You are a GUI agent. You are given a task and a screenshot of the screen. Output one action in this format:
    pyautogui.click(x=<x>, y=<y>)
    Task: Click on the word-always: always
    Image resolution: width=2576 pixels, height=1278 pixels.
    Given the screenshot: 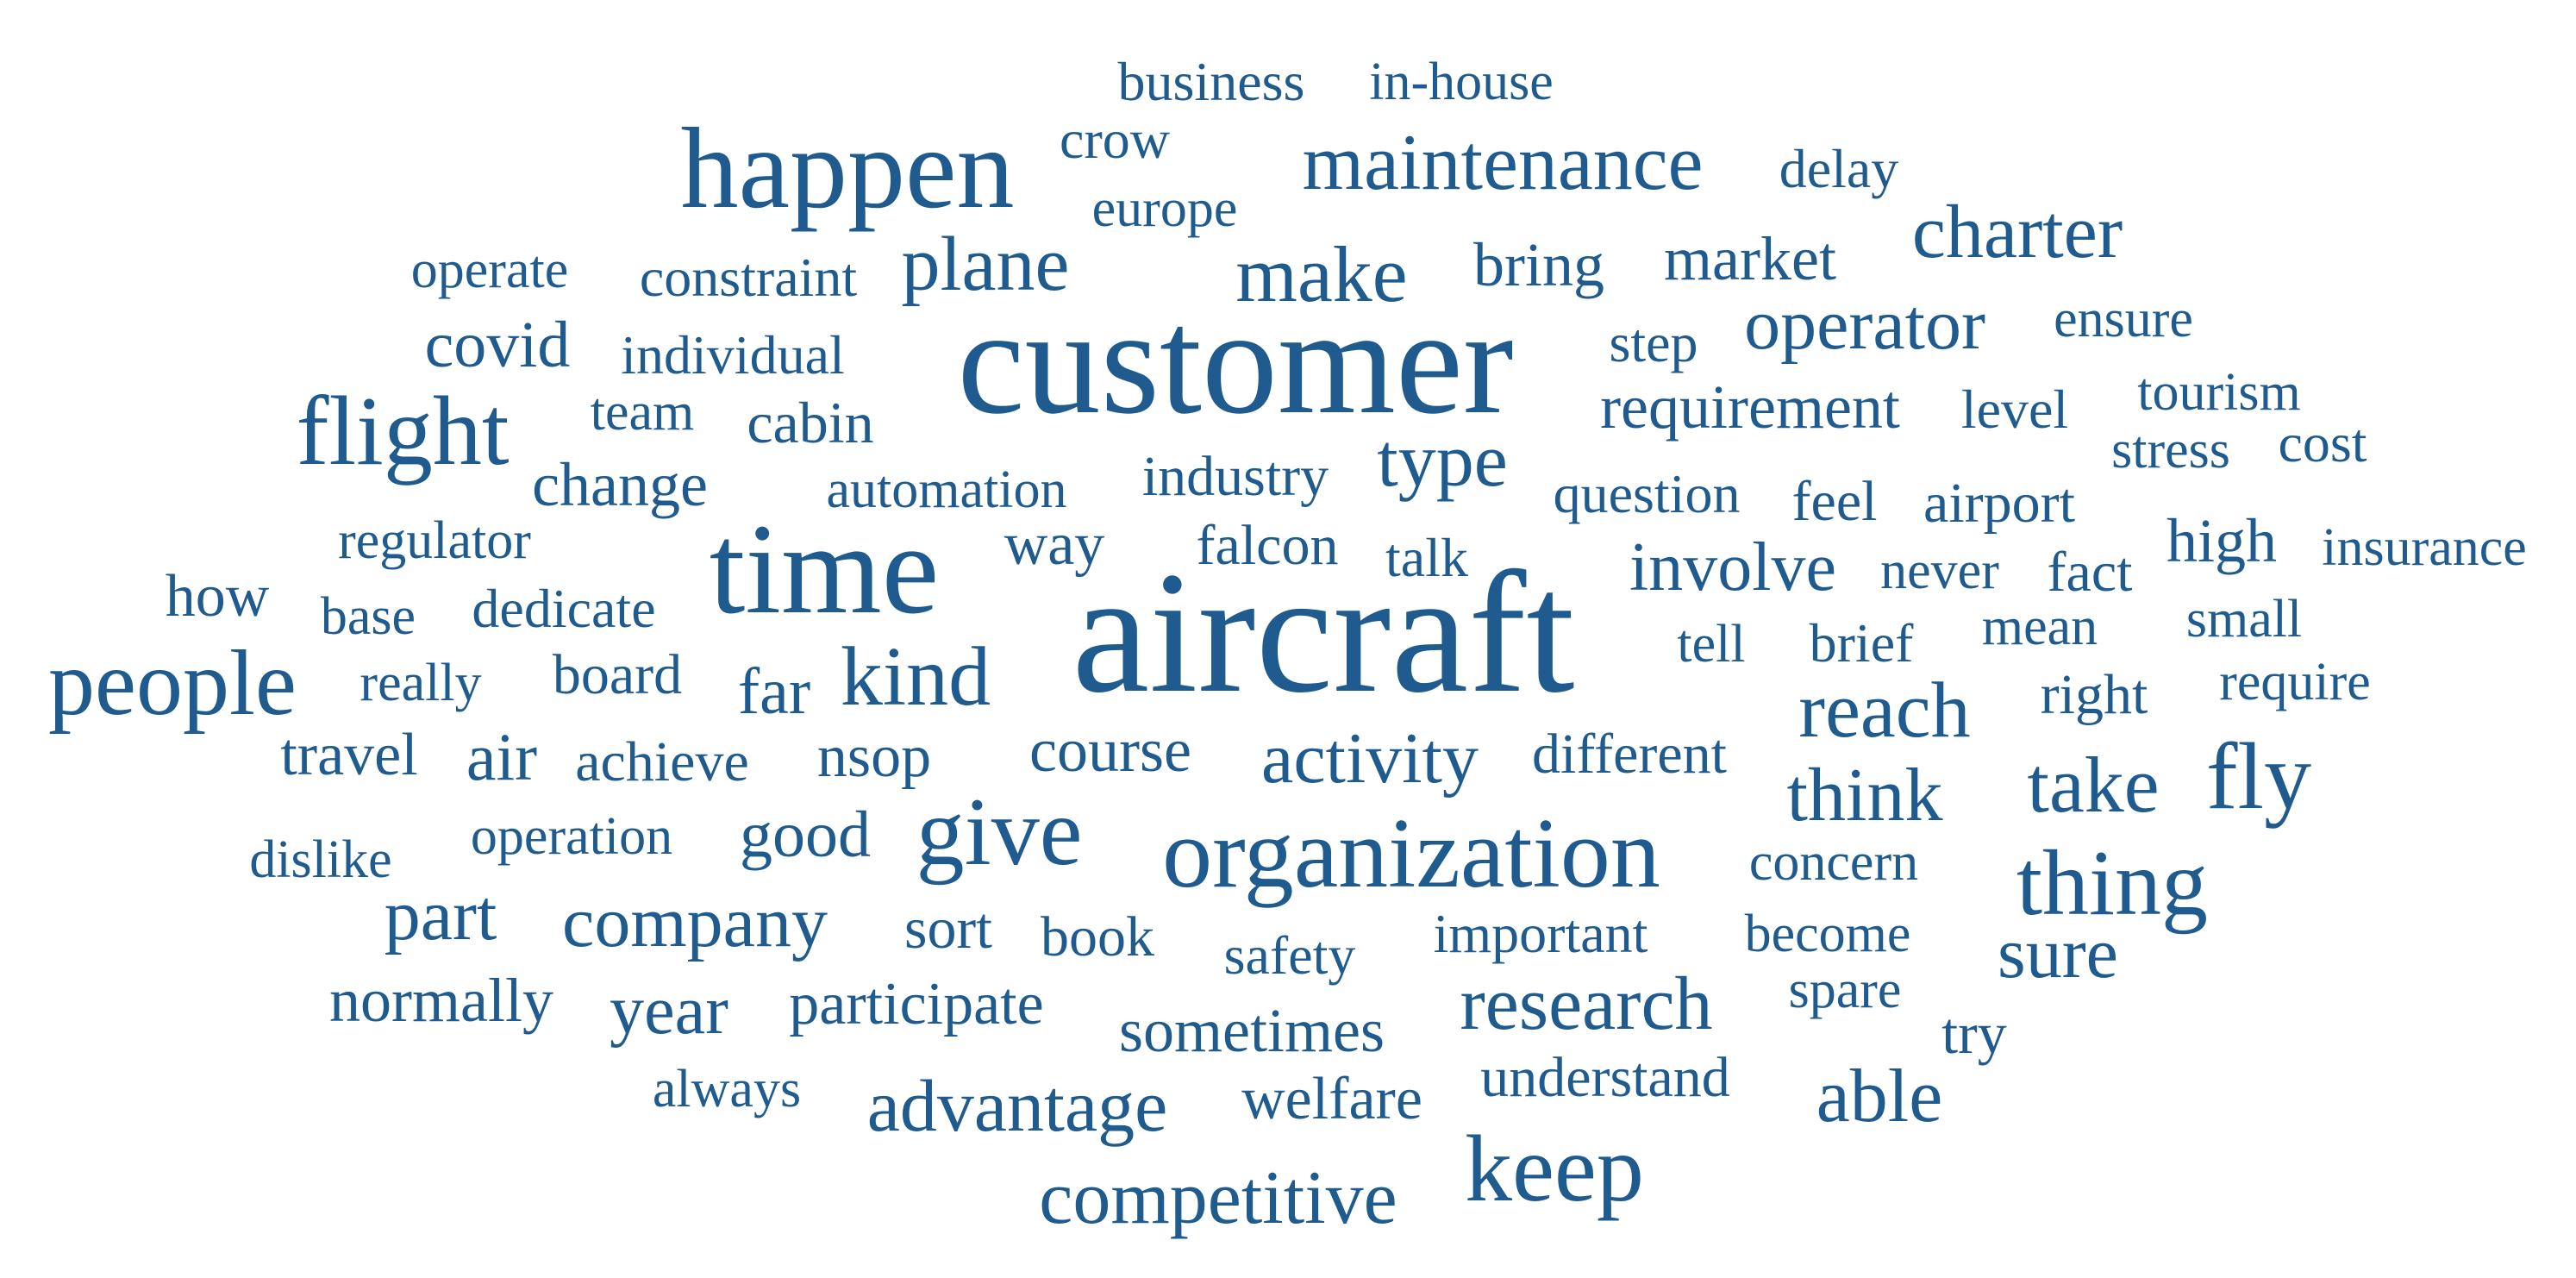 What is the action you would take?
    pyautogui.click(x=727, y=1089)
    